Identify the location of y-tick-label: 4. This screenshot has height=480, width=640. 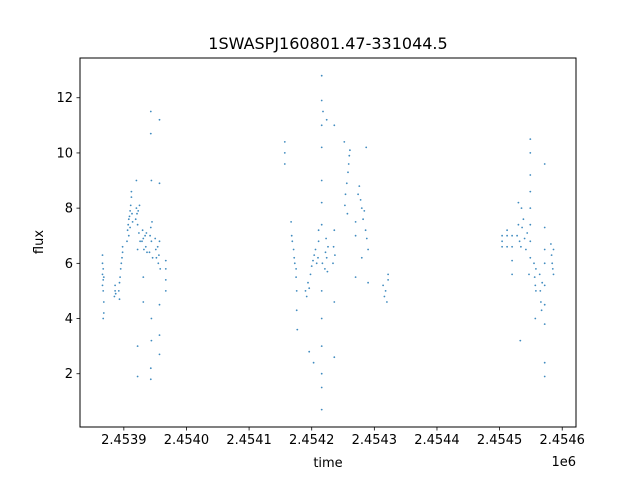
(69, 319).